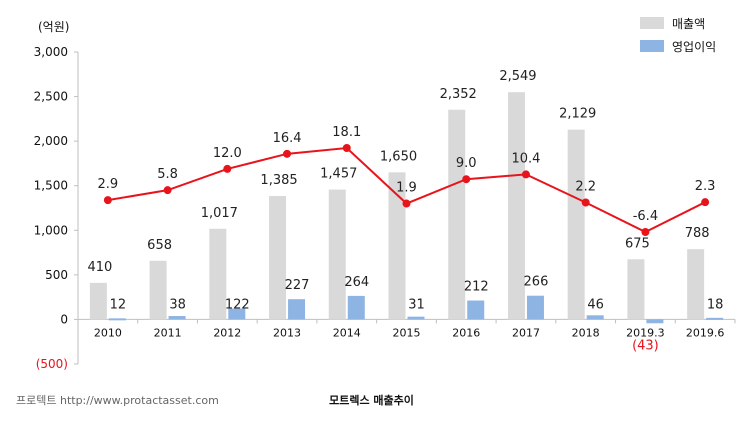 The image size is (743, 422). Describe the element at coordinates (159, 245) in the screenshot. I see `data-label-sales: 658` at that location.